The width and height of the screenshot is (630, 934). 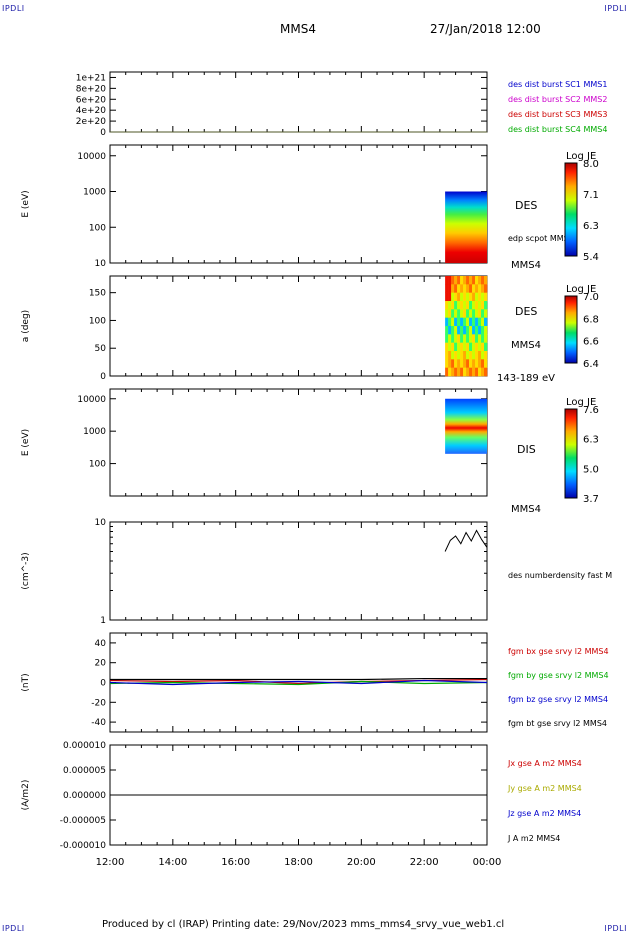 What do you see at coordinates (557, 99) in the screenshot?
I see `legend-entry: des dist burst SC2 MMS2` at bounding box center [557, 99].